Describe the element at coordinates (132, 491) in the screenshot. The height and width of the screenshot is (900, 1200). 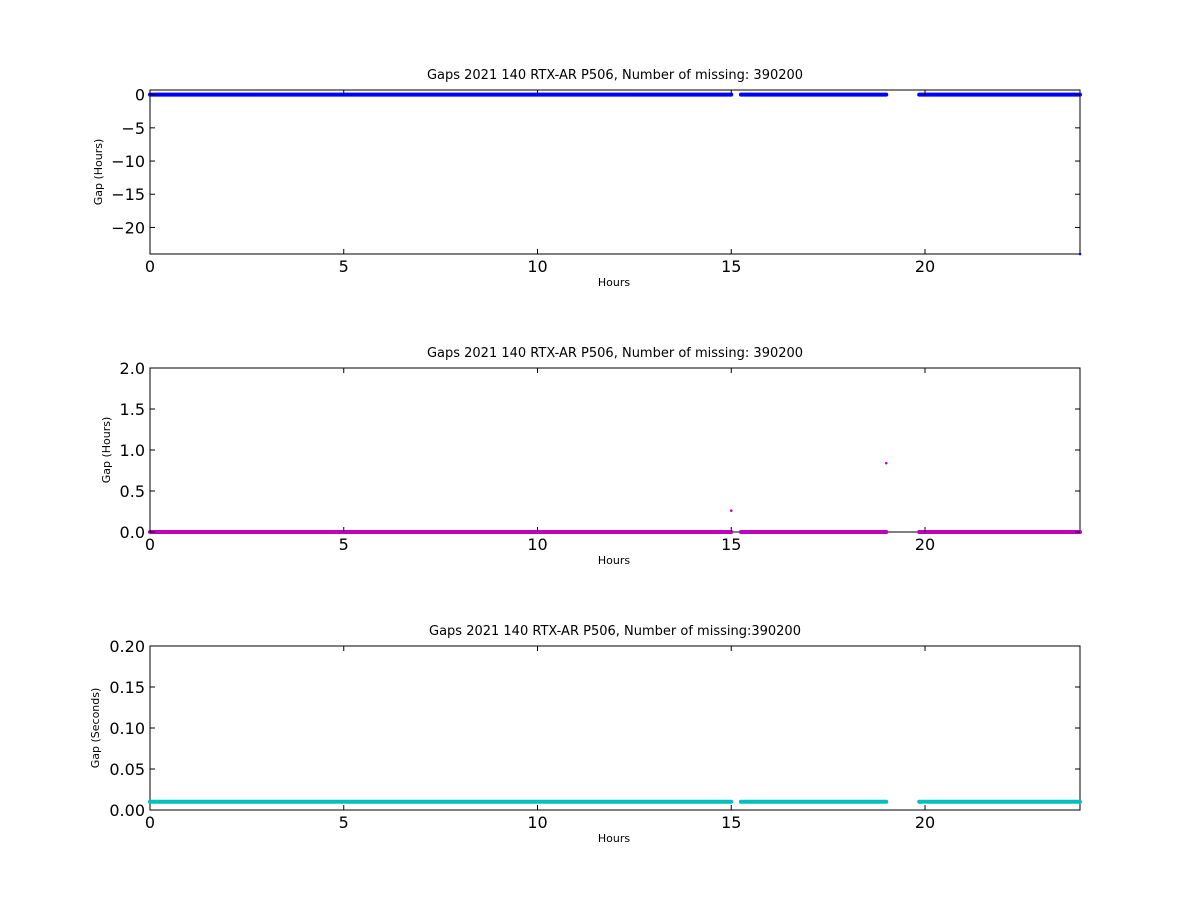
I see `y-tick-label: 0.5` at that location.